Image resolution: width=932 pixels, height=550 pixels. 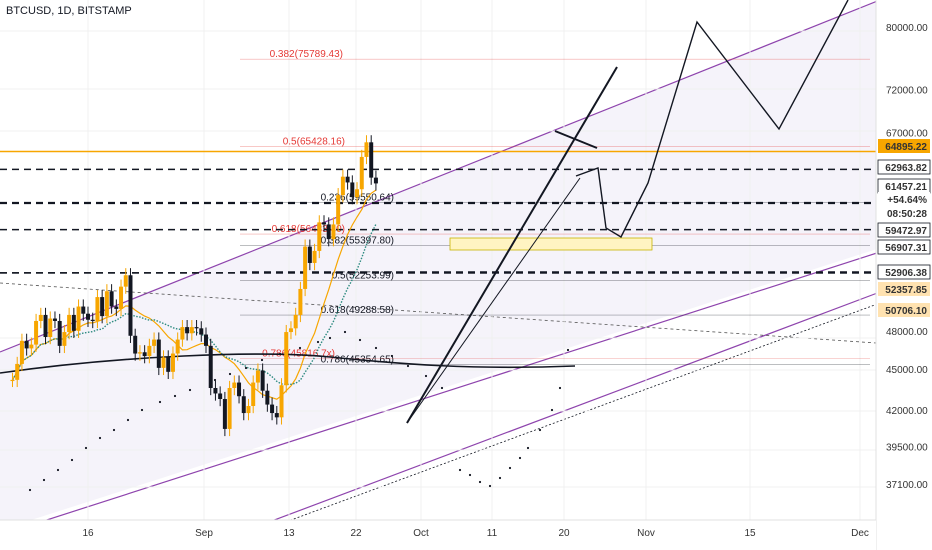 I want to click on price-tag-label: 52906.38, so click(x=906, y=273).